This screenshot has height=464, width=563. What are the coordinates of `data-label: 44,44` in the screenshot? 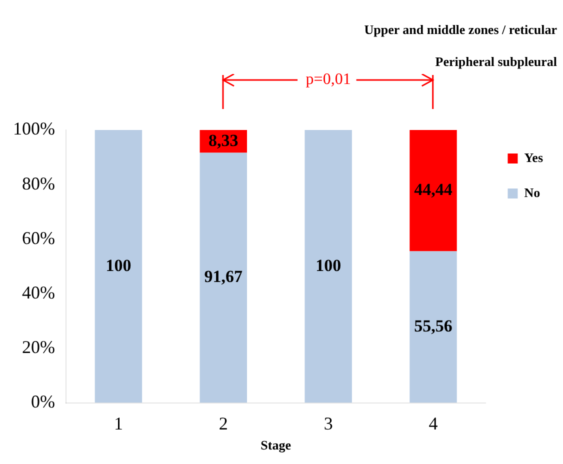 It's located at (433, 190).